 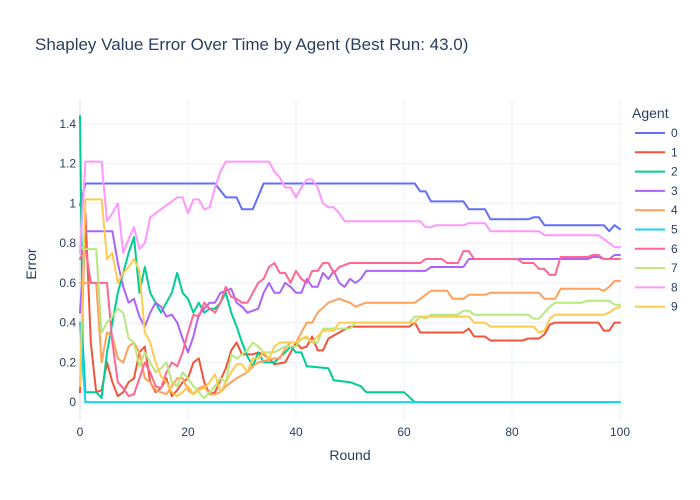 What do you see at coordinates (650, 113) in the screenshot?
I see `legend-title: Agent` at bounding box center [650, 113].